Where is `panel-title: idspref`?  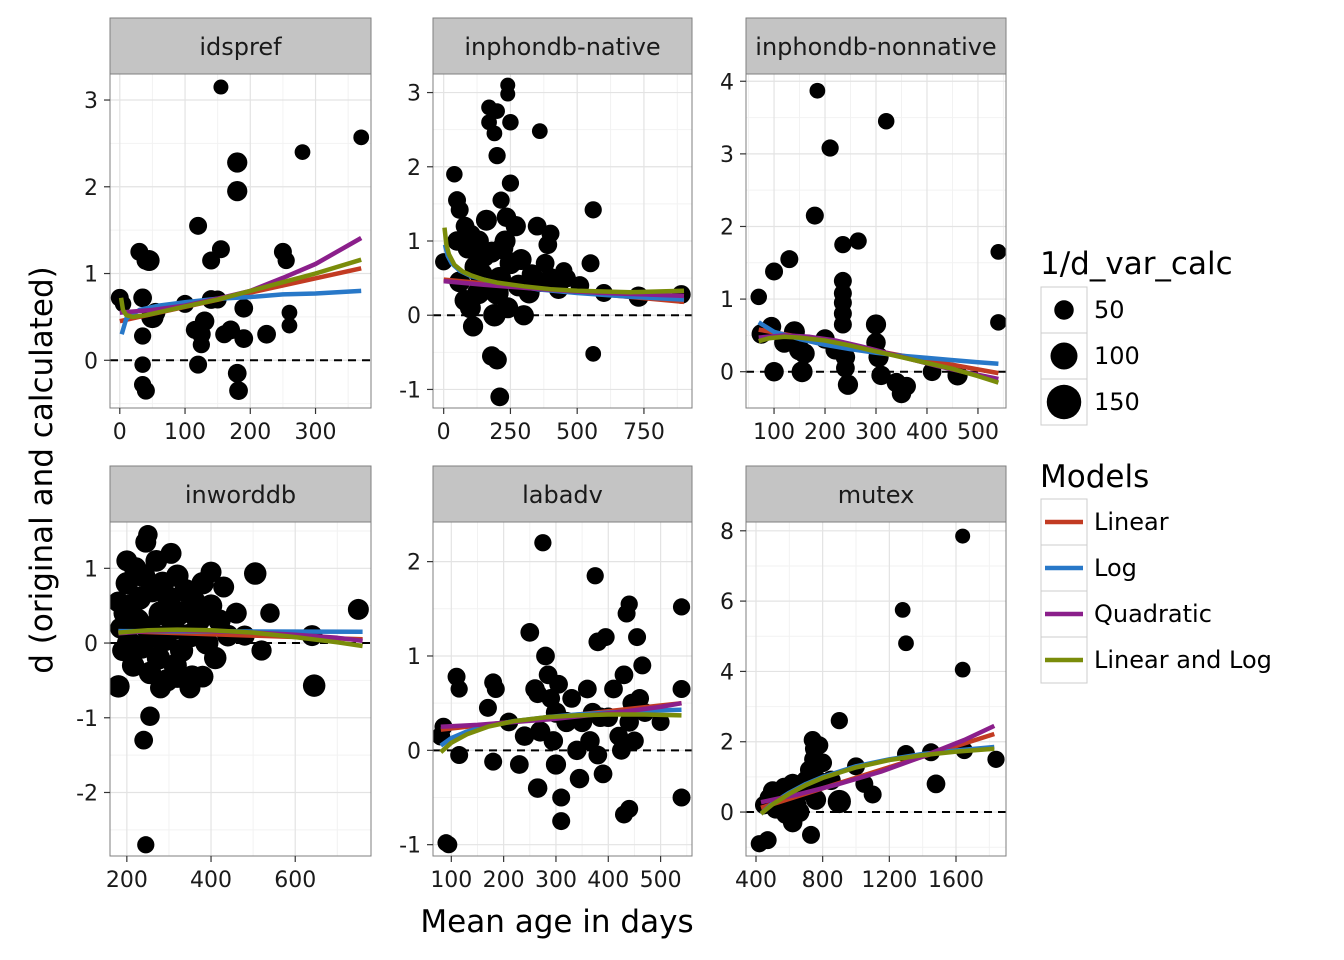 panel-title: idspref is located at coordinates (240, 47).